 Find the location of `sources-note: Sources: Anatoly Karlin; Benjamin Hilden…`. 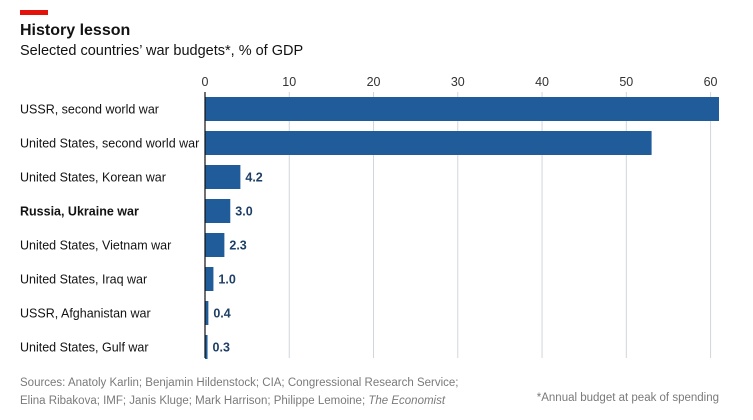

sources-note: Sources: Anatoly Karlin; Benjamin Hilden… is located at coordinates (239, 392).